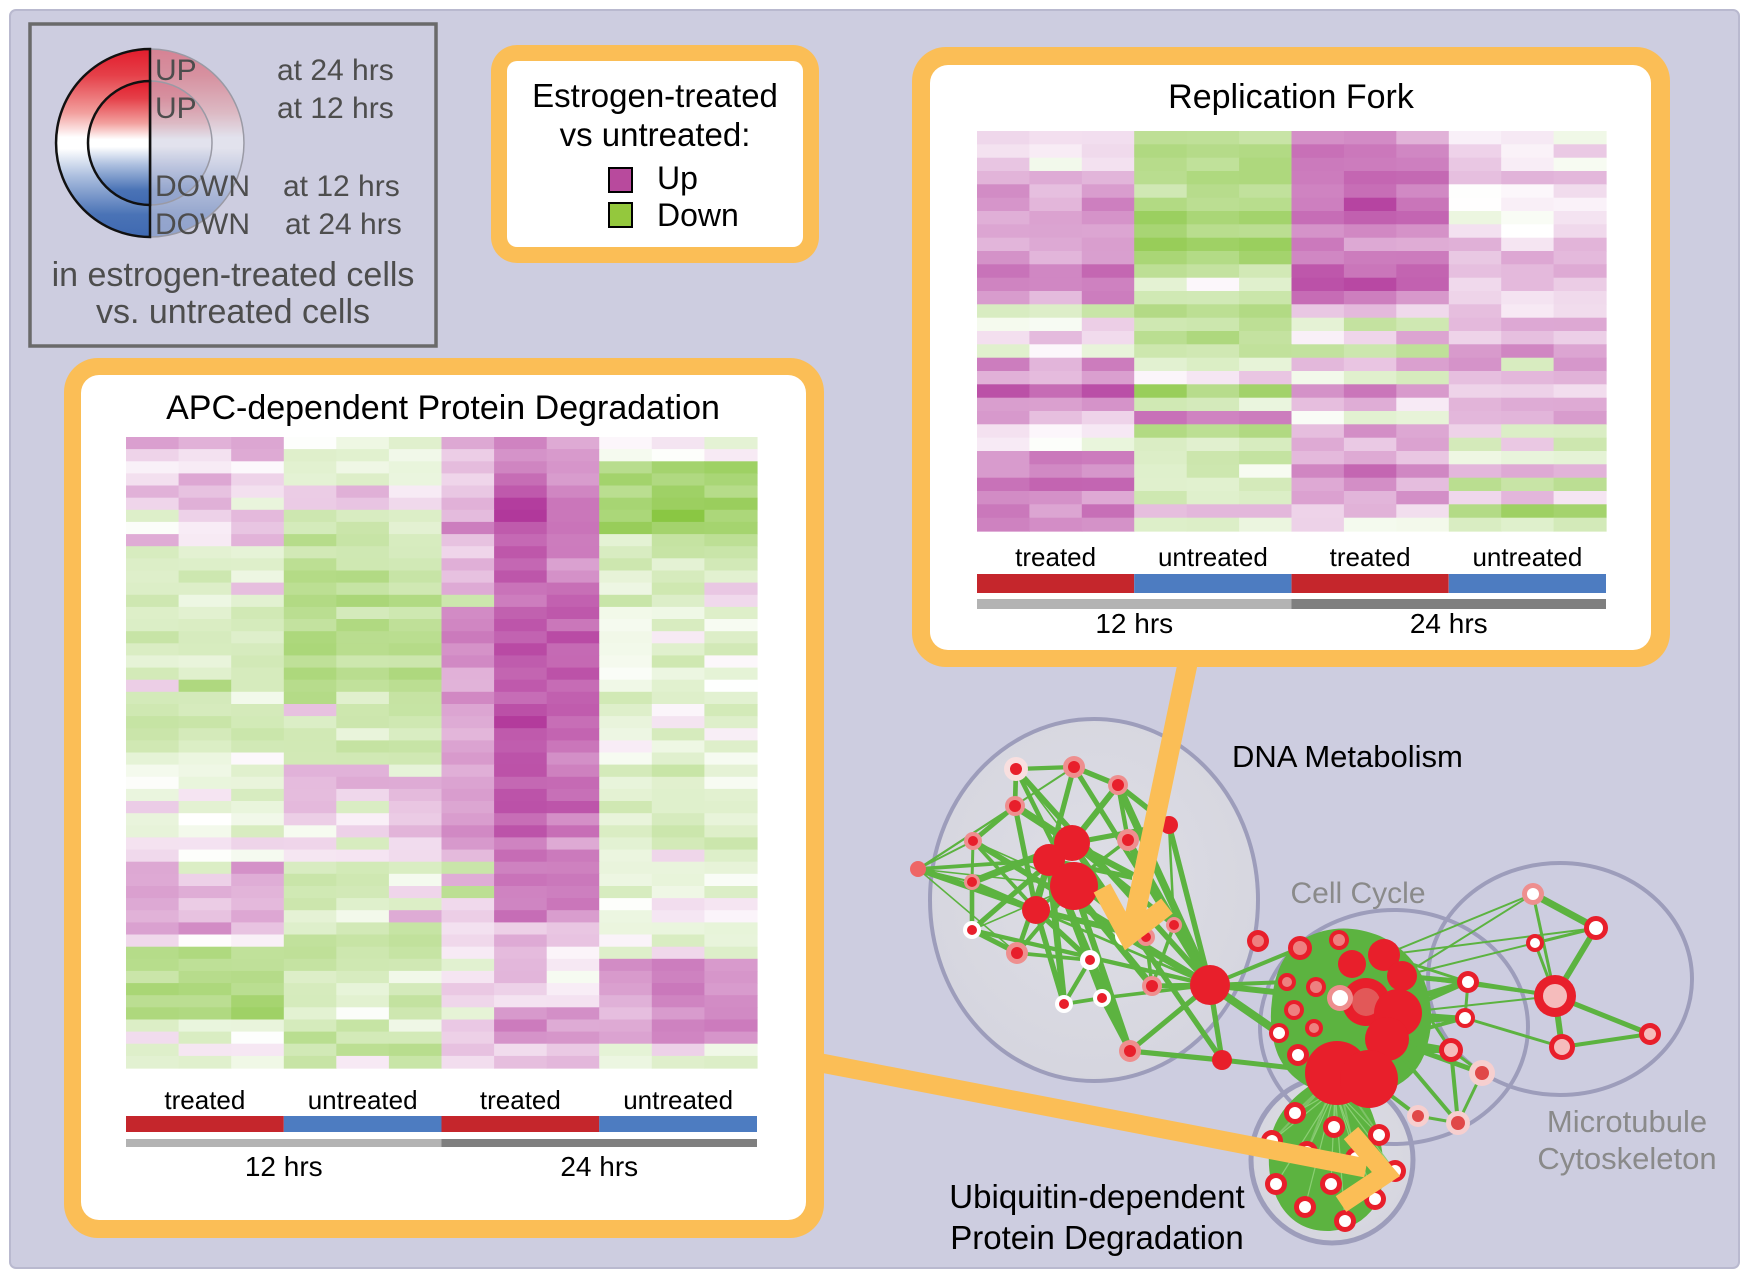 This screenshot has height=1284, width=1750. I want to click on svg-text: in estrogen-treated cells, so click(233, 275).